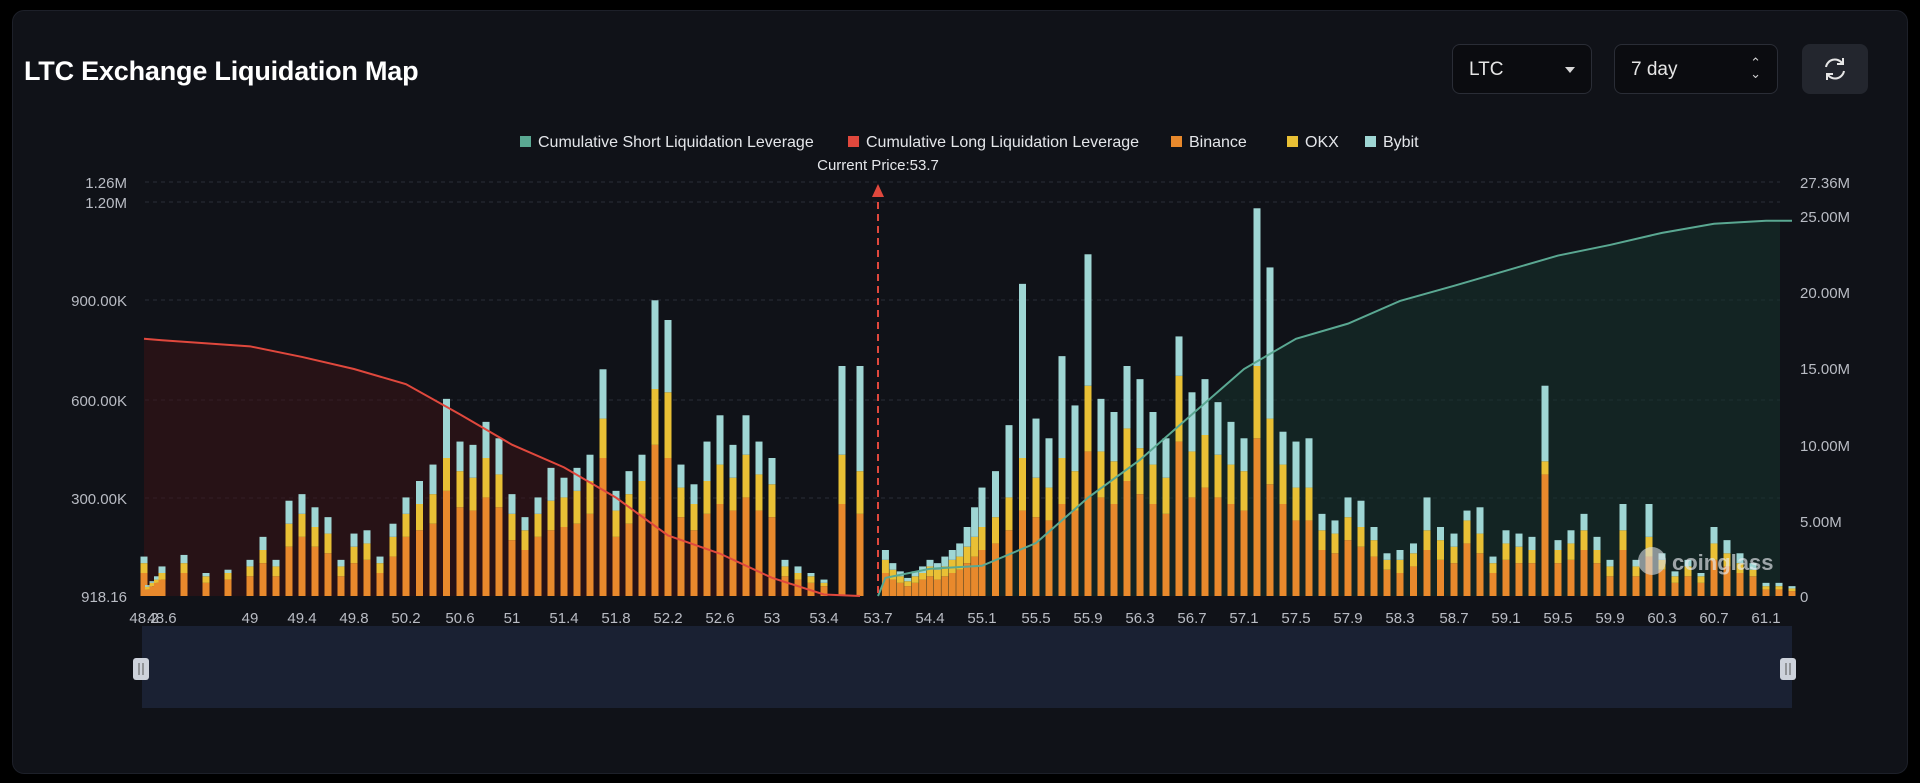 The height and width of the screenshot is (783, 1920). What do you see at coordinates (772, 618) in the screenshot?
I see `x-axis-tick: 53` at bounding box center [772, 618].